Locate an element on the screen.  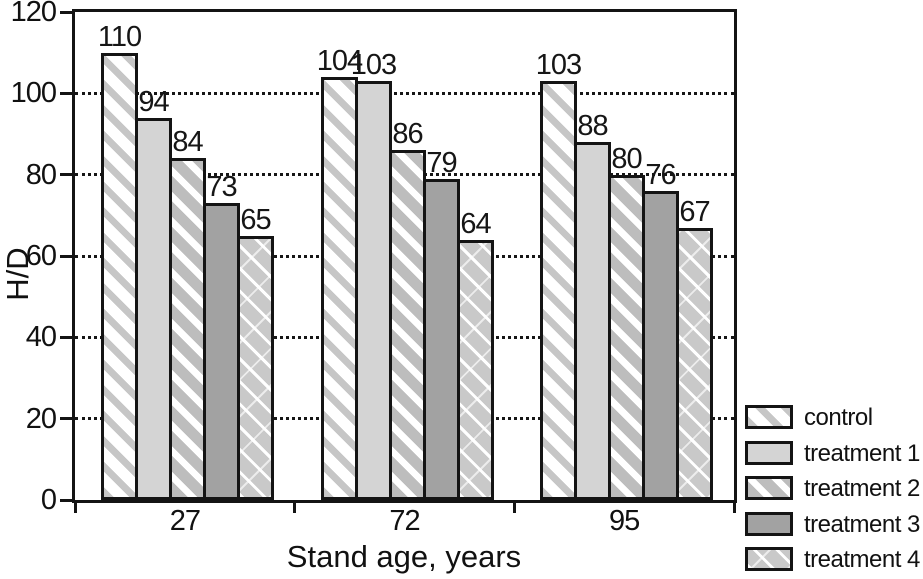
bar-value-label: 110 is located at coordinates (119, 37).